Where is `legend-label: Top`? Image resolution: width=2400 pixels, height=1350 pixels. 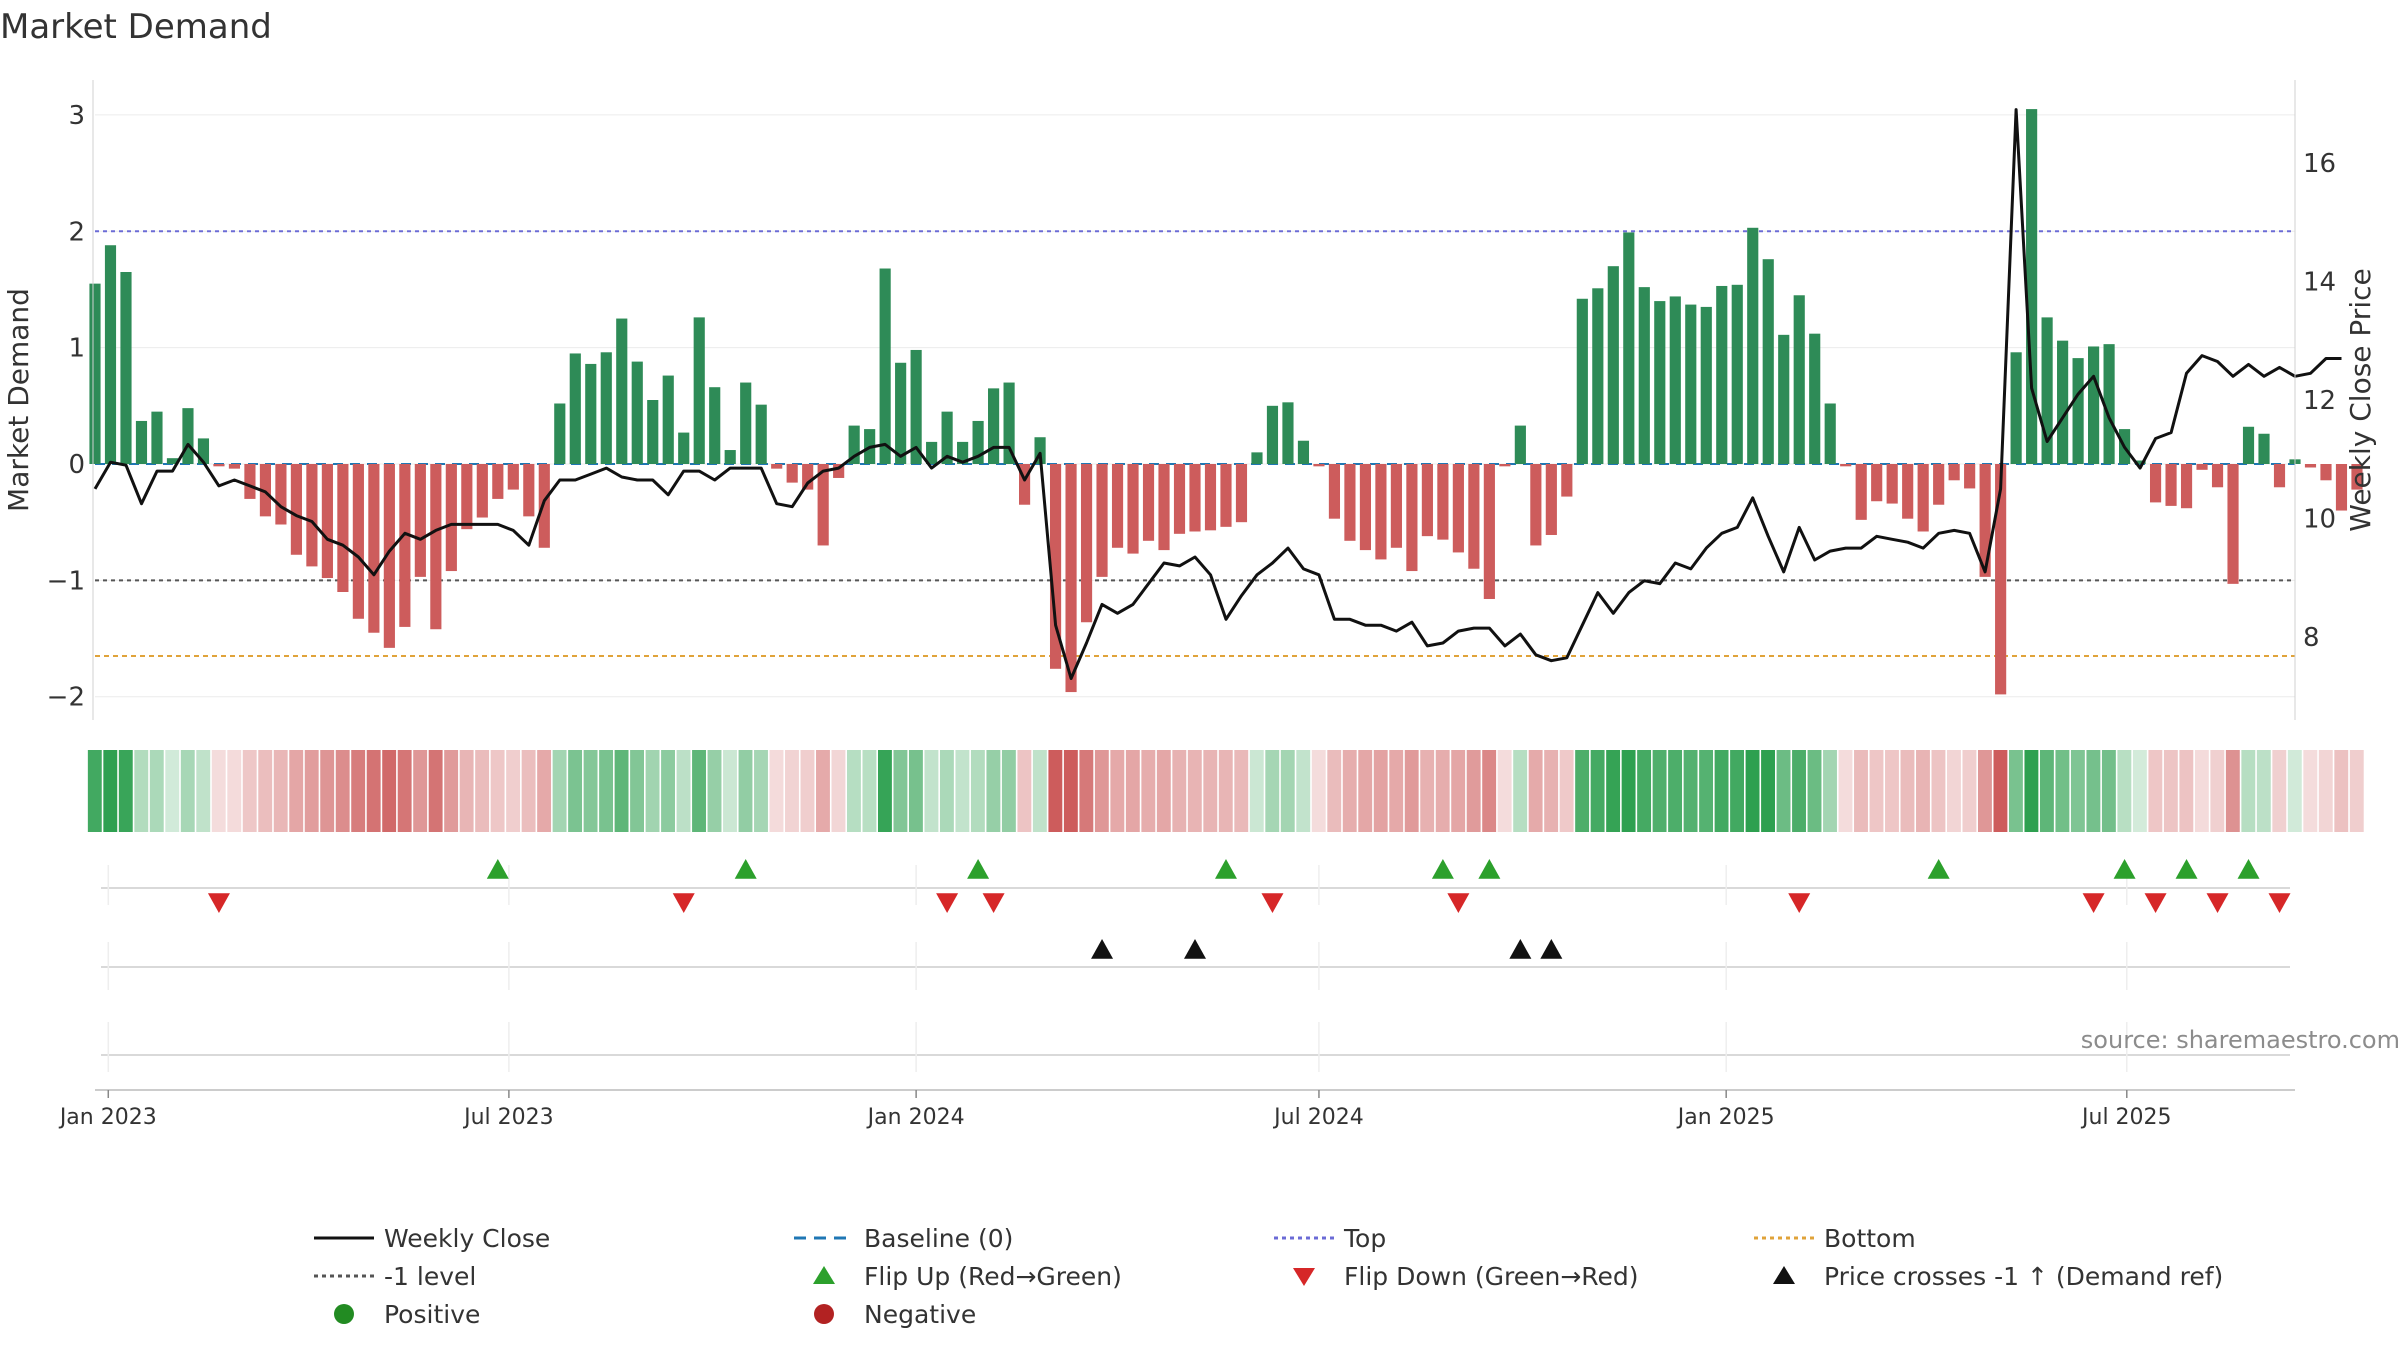
legend-label: Top is located at coordinates (1364, 1238).